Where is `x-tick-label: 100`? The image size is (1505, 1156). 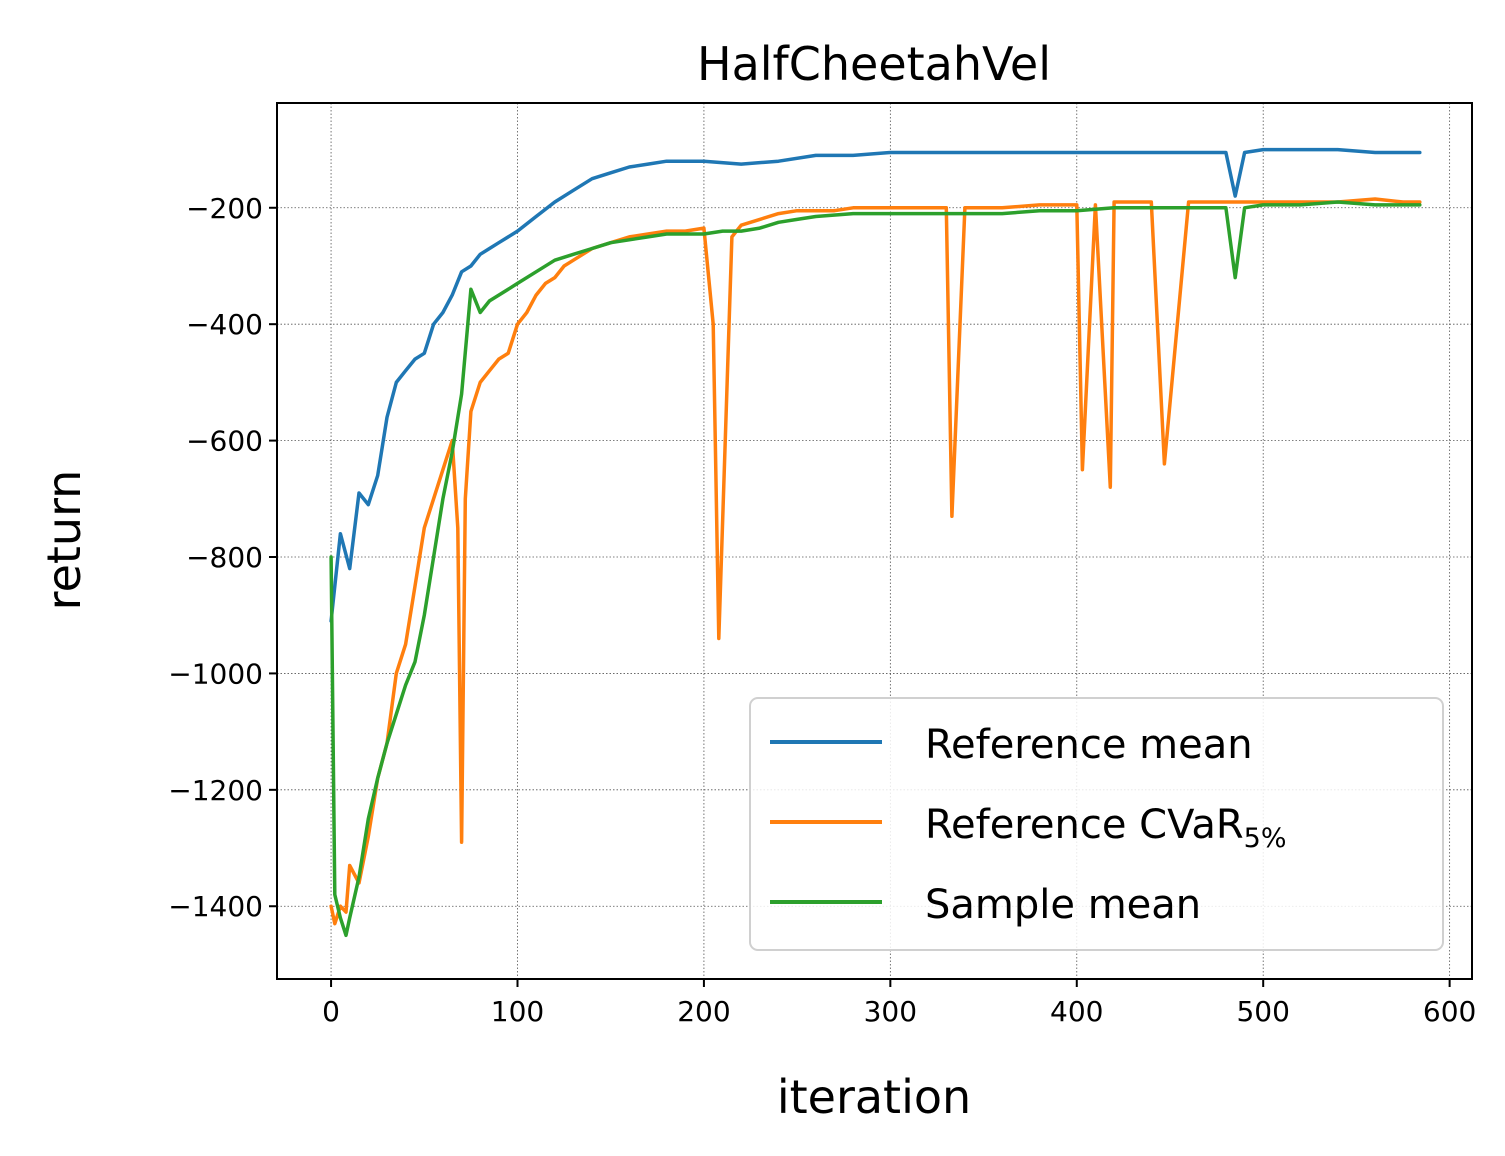 x-tick-label: 100 is located at coordinates (517, 1011).